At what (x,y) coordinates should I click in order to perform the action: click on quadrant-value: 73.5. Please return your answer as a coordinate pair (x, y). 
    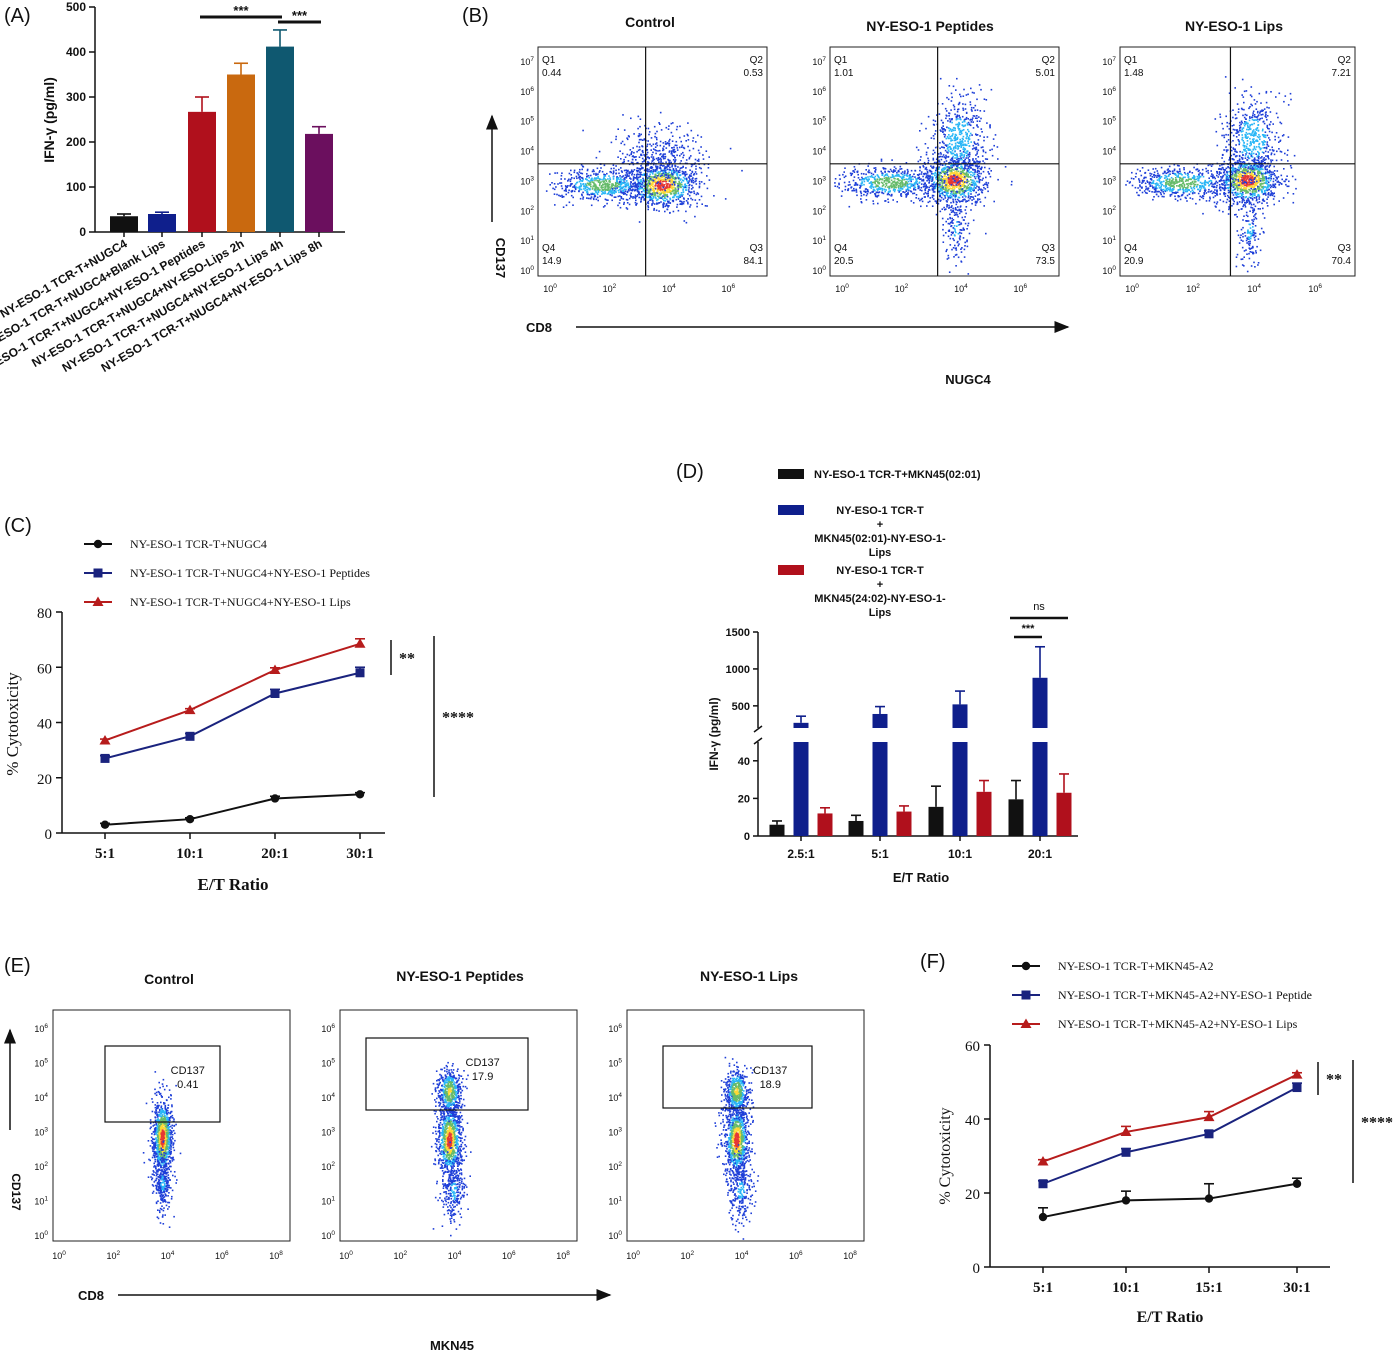
    Looking at the image, I should click on (1046, 261).